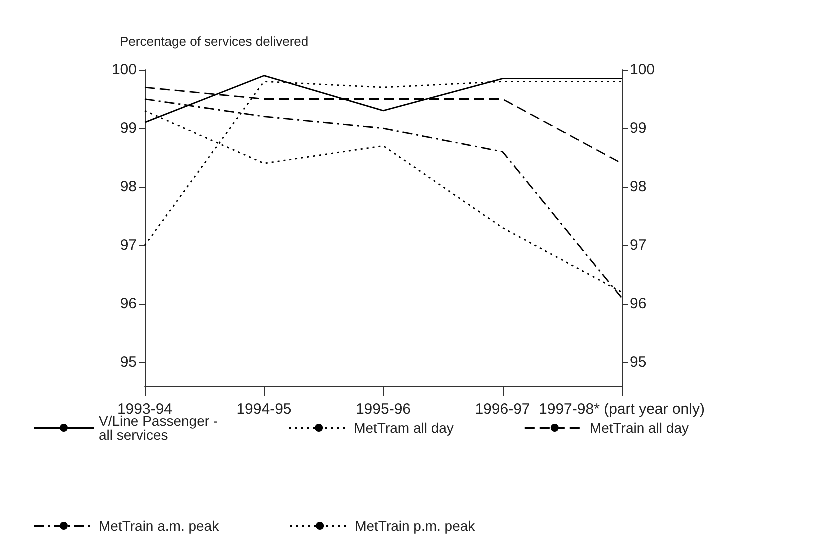 The height and width of the screenshot is (554, 818). What do you see at coordinates (638, 187) in the screenshot?
I see `y2-tick-label: 98` at bounding box center [638, 187].